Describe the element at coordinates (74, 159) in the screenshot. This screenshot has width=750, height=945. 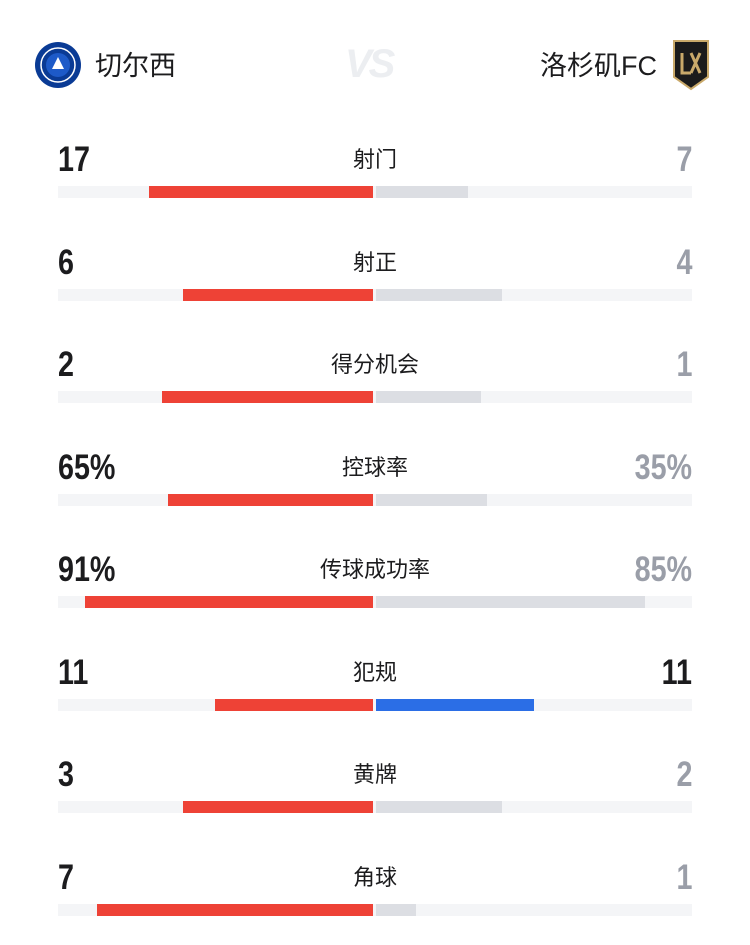
I see `home-value: 17` at that location.